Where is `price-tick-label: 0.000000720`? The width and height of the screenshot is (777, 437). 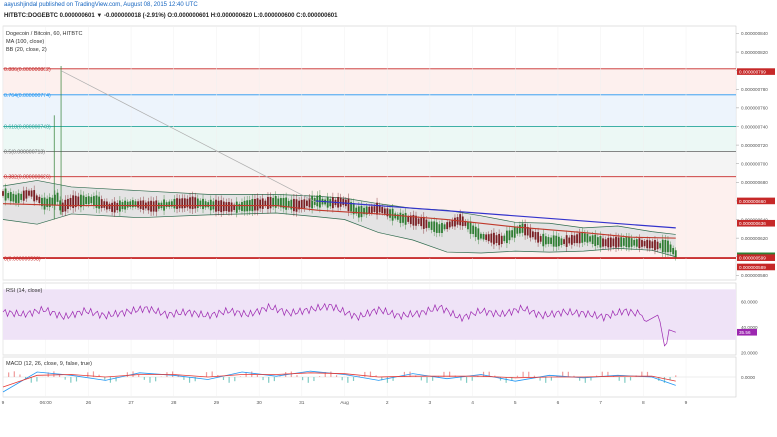
price-tick-label: 0.000000720 is located at coordinates (754, 145).